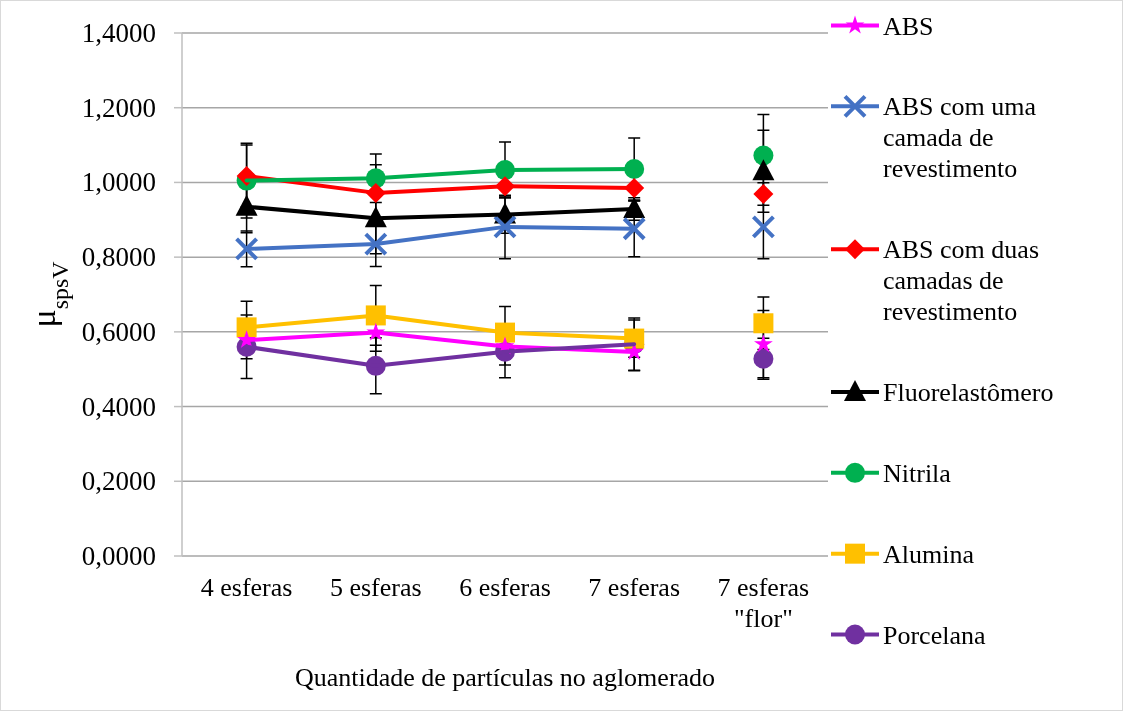 This screenshot has height=711, width=1123. I want to click on y-tick-label: 1,0000, so click(118, 182).